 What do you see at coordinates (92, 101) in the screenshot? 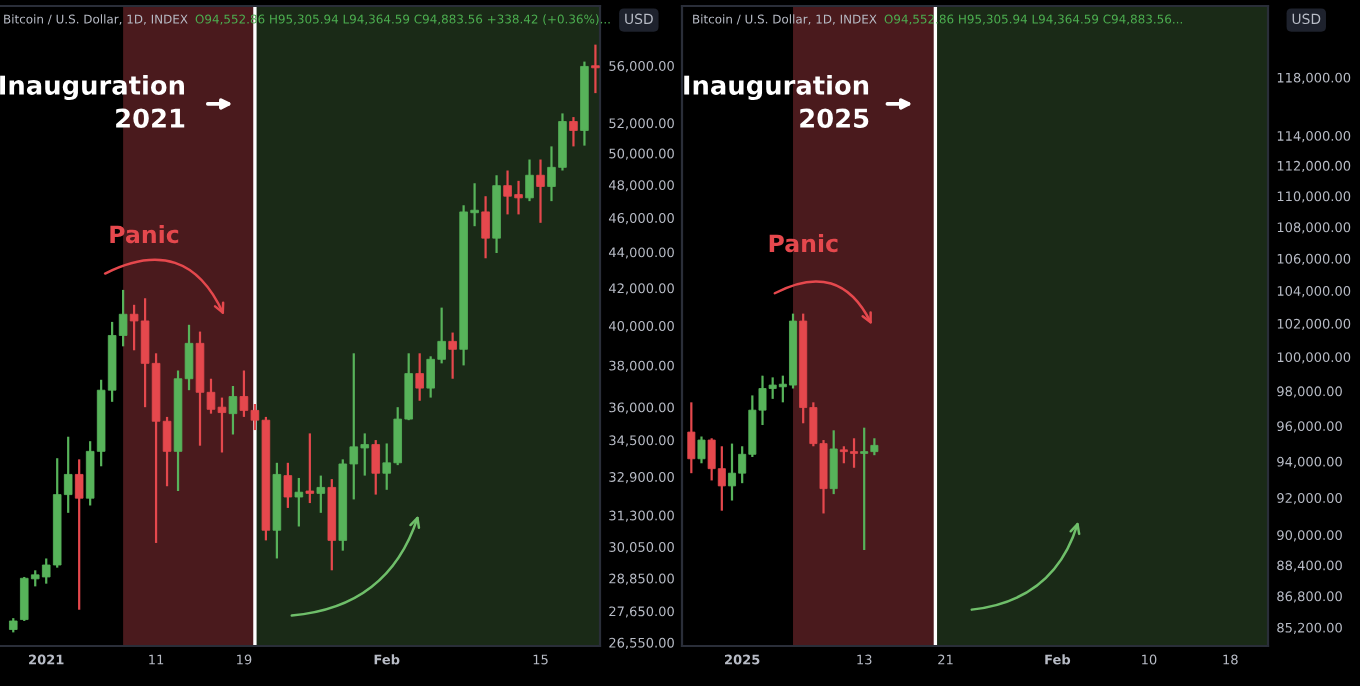
I see `annotation: Inauguration 2021` at bounding box center [92, 101].